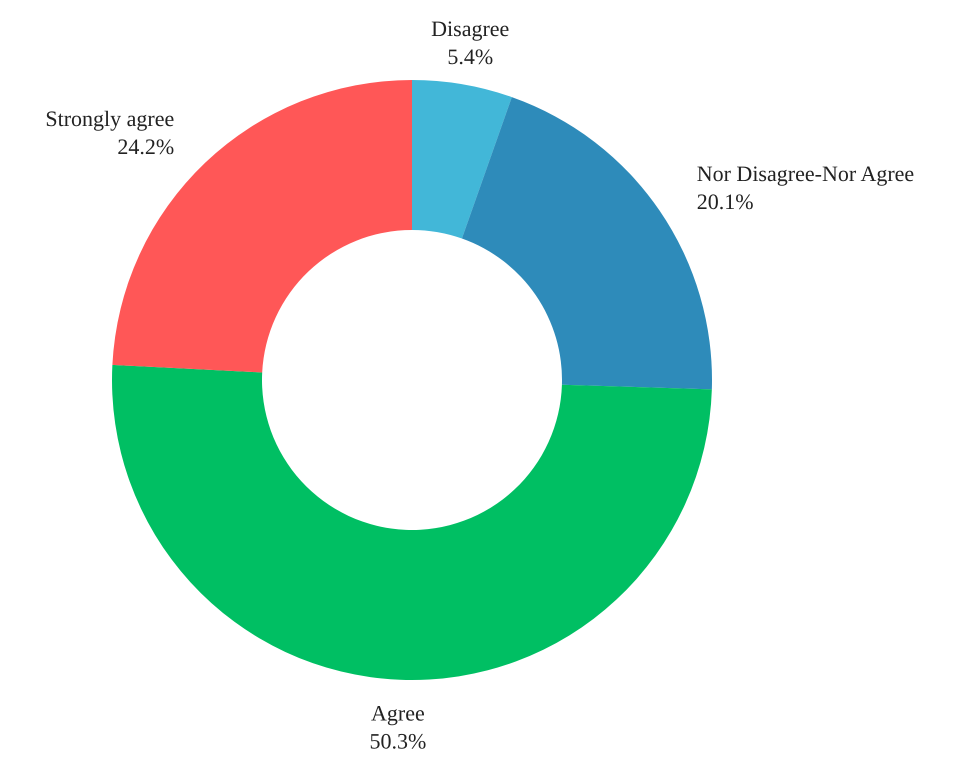 The height and width of the screenshot is (760, 973). What do you see at coordinates (398, 713) in the screenshot?
I see `slice-label: Agree` at bounding box center [398, 713].